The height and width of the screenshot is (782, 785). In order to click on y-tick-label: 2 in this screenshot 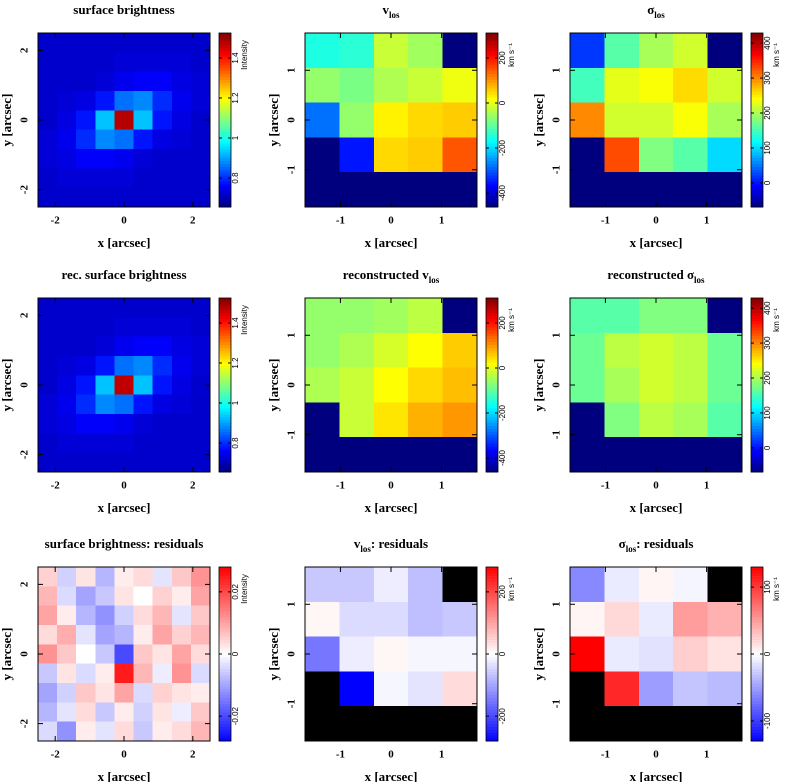, I will do `click(25, 50)`.